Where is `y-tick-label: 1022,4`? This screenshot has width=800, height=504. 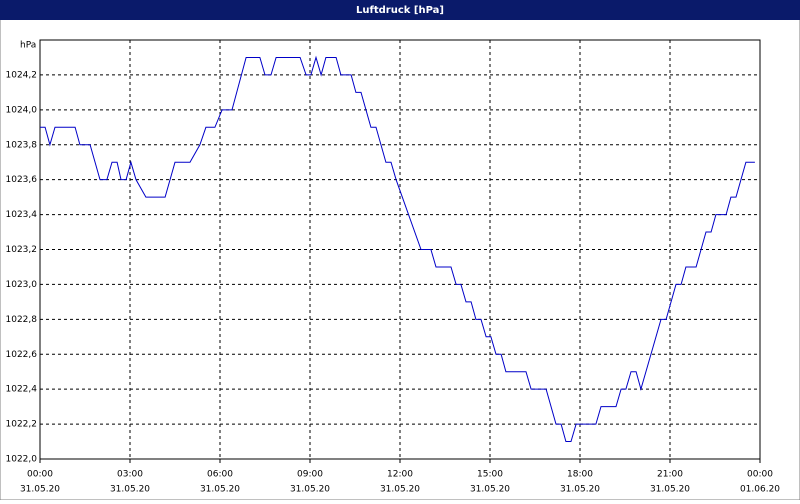
y-tick-label: 1022,4 is located at coordinates (22, 390).